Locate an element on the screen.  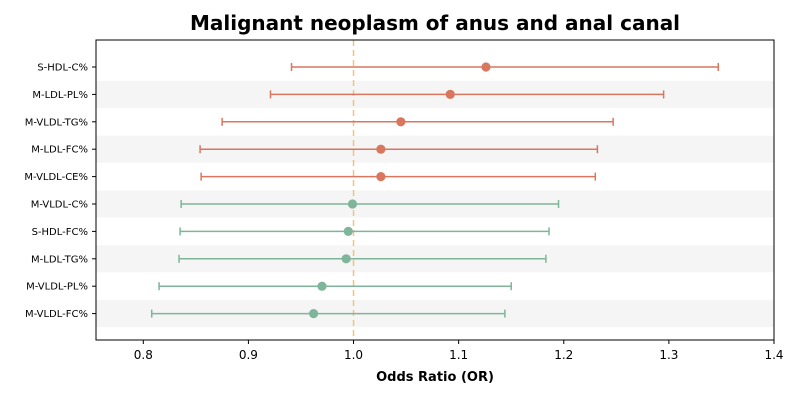
x-tick-label: 1.0 is located at coordinates (353, 355).